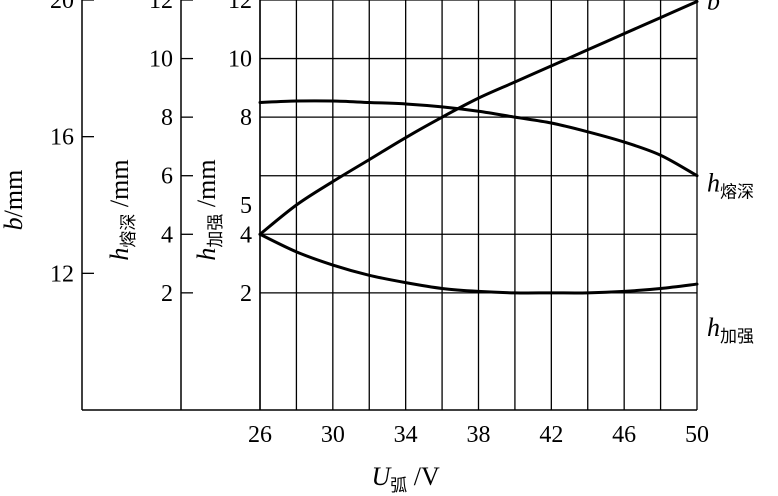  Describe the element at coordinates (246, 294) in the screenshot. I see `y-tick-label-h_jia: 2` at that location.